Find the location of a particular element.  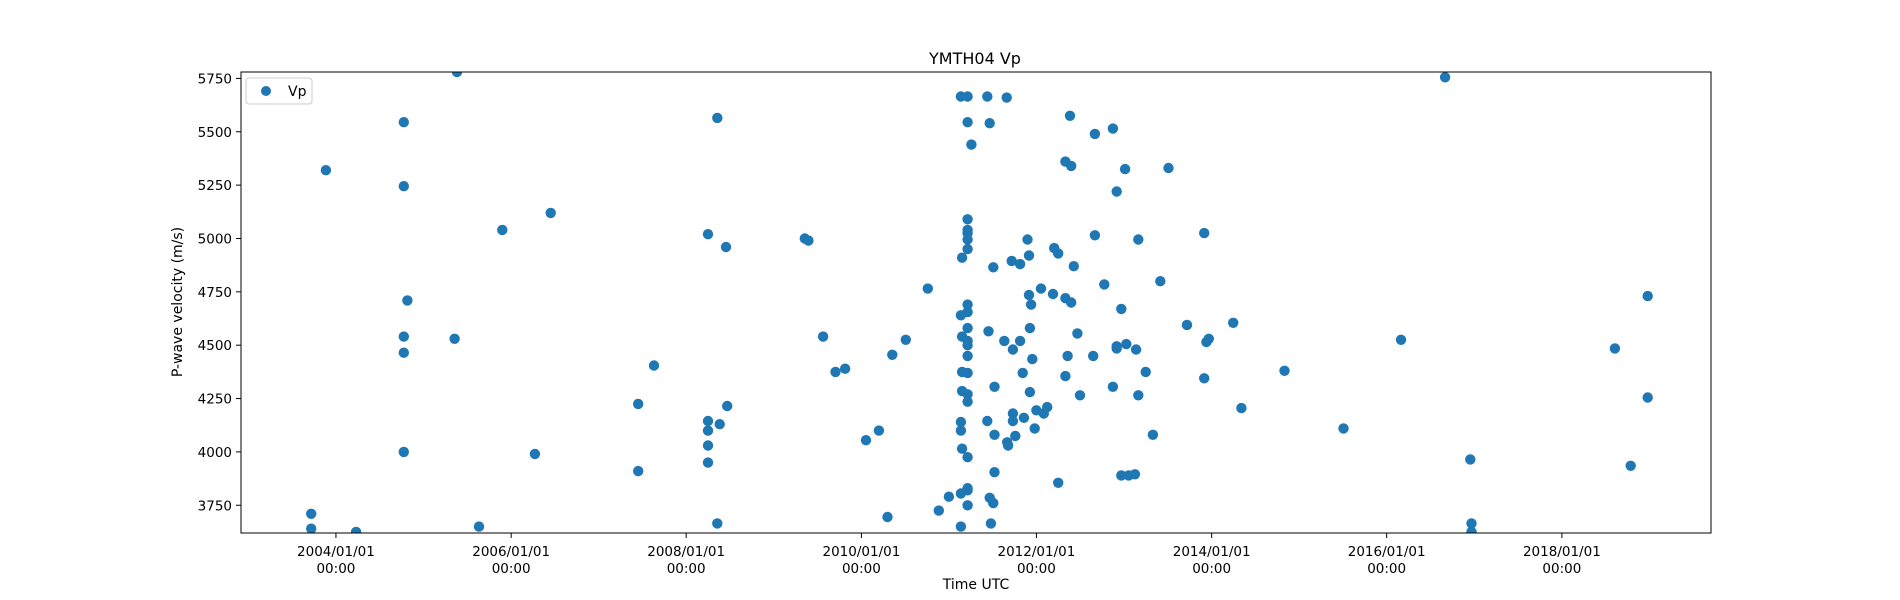

x-tick-label: 2006/01/01 is located at coordinates (511, 552).